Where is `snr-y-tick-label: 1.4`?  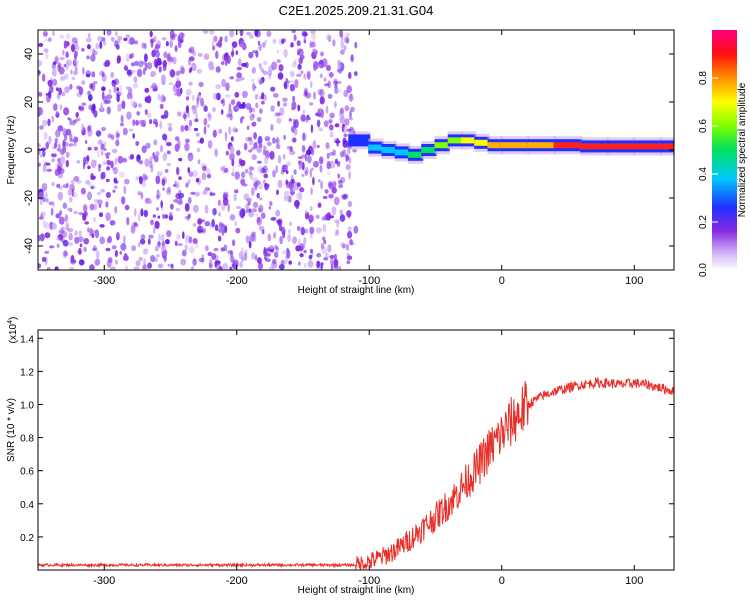 snr-y-tick-label: 1.4 is located at coordinates (27, 339).